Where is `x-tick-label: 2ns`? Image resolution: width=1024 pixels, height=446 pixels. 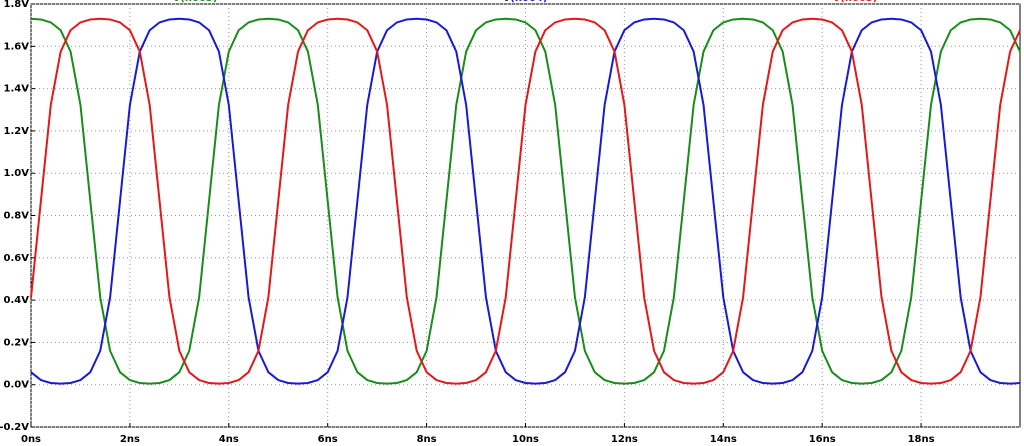
x-tick-label: 2ns is located at coordinates (130, 439).